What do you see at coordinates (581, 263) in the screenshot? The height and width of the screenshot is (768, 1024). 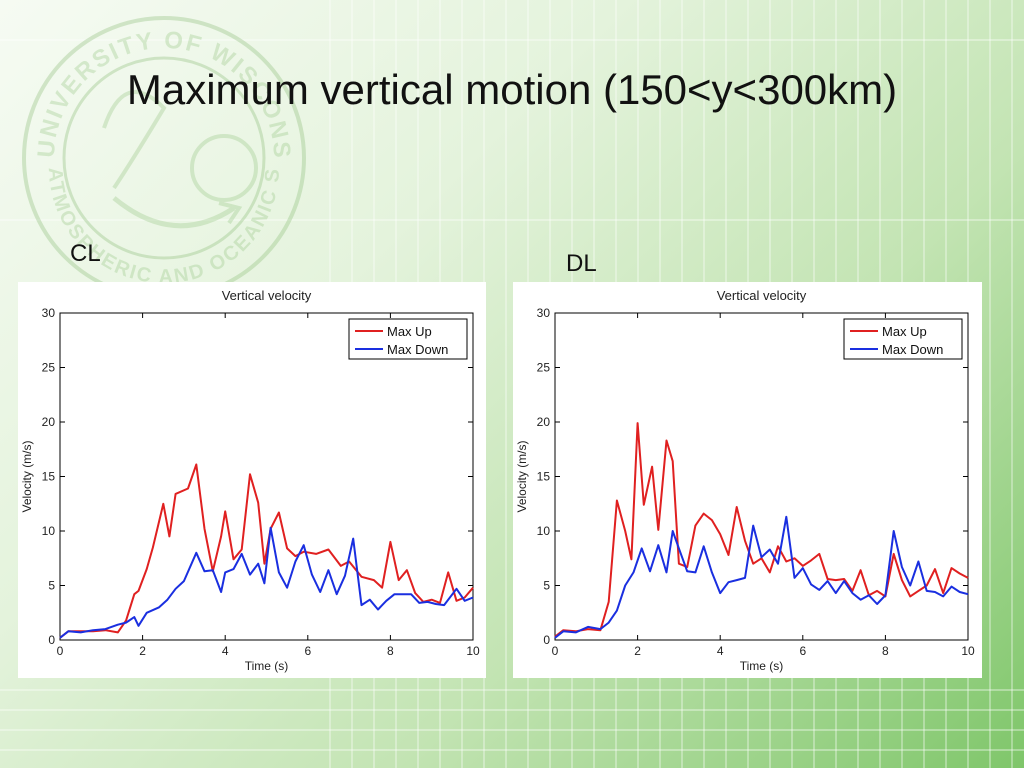 I see `panel-label-dl: DL` at bounding box center [581, 263].